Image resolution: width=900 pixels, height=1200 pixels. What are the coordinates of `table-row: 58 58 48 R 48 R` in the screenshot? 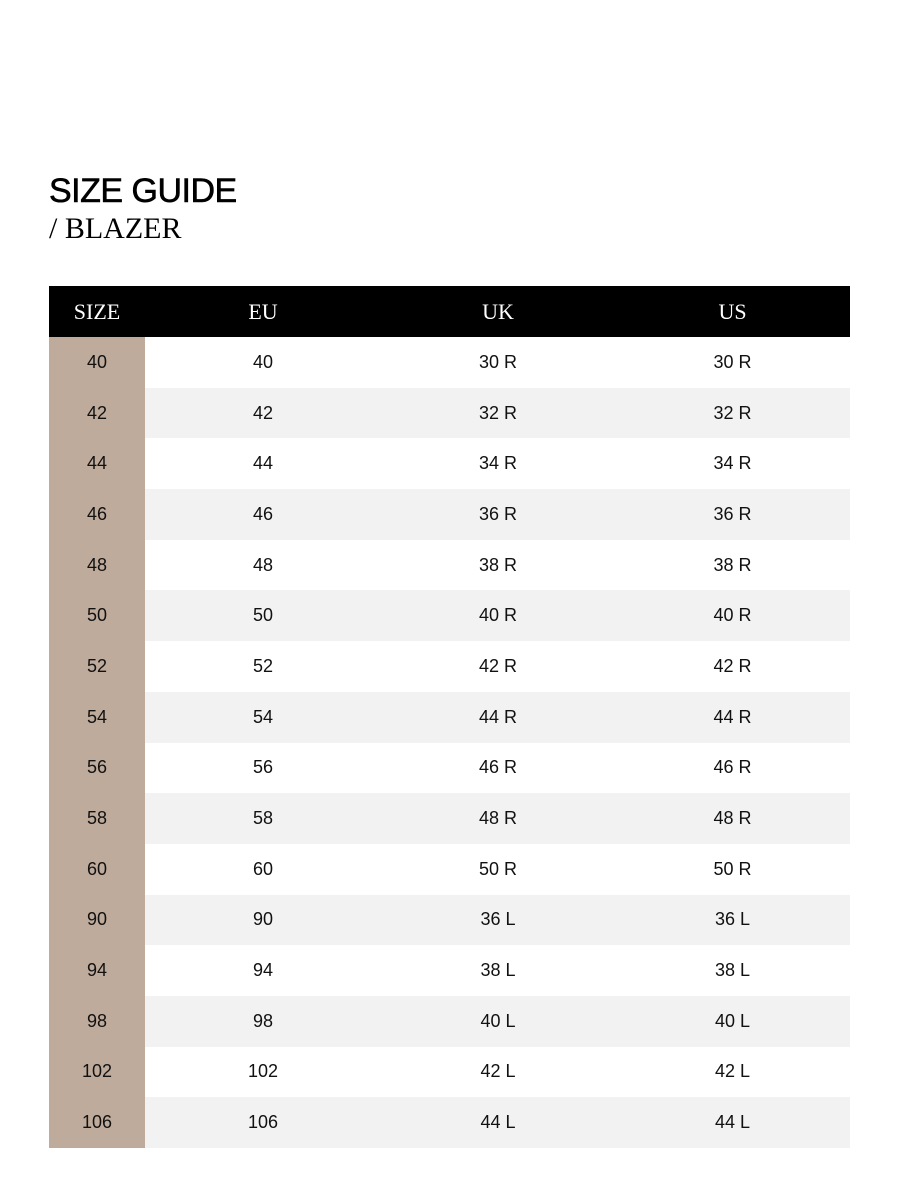 It's located at (449, 818).